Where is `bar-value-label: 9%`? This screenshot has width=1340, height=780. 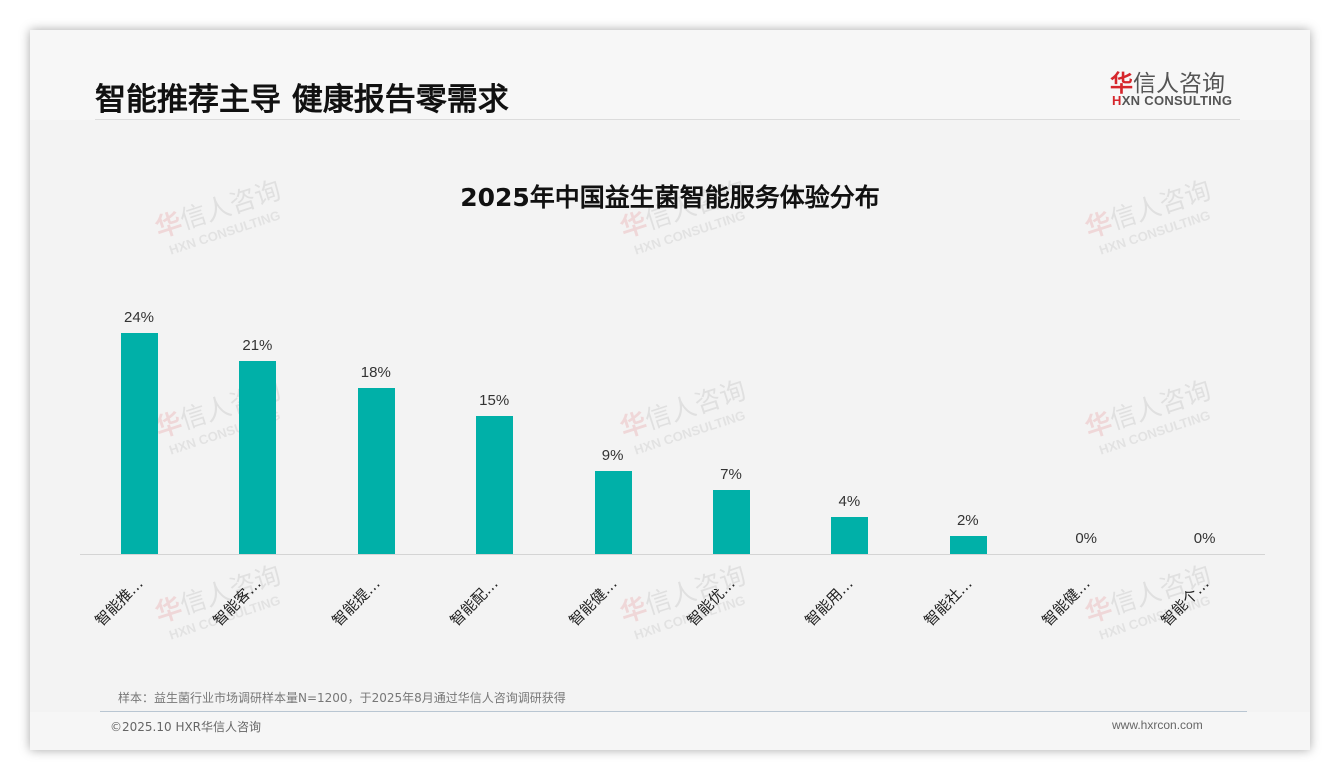 bar-value-label: 9% is located at coordinates (612, 455).